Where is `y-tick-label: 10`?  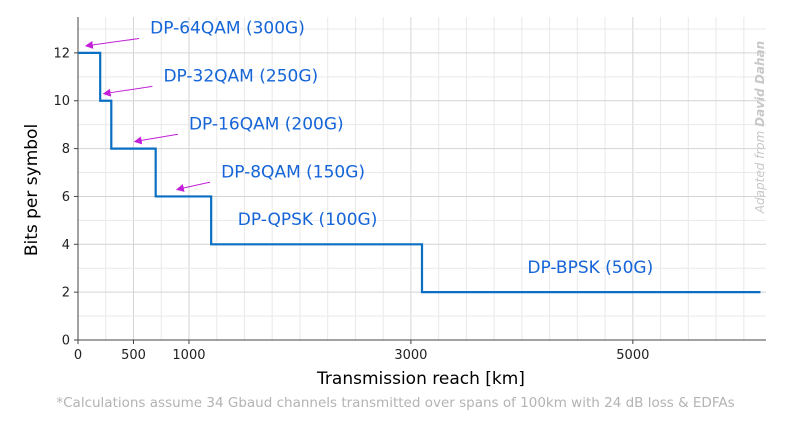 y-tick-label: 10 is located at coordinates (61, 101).